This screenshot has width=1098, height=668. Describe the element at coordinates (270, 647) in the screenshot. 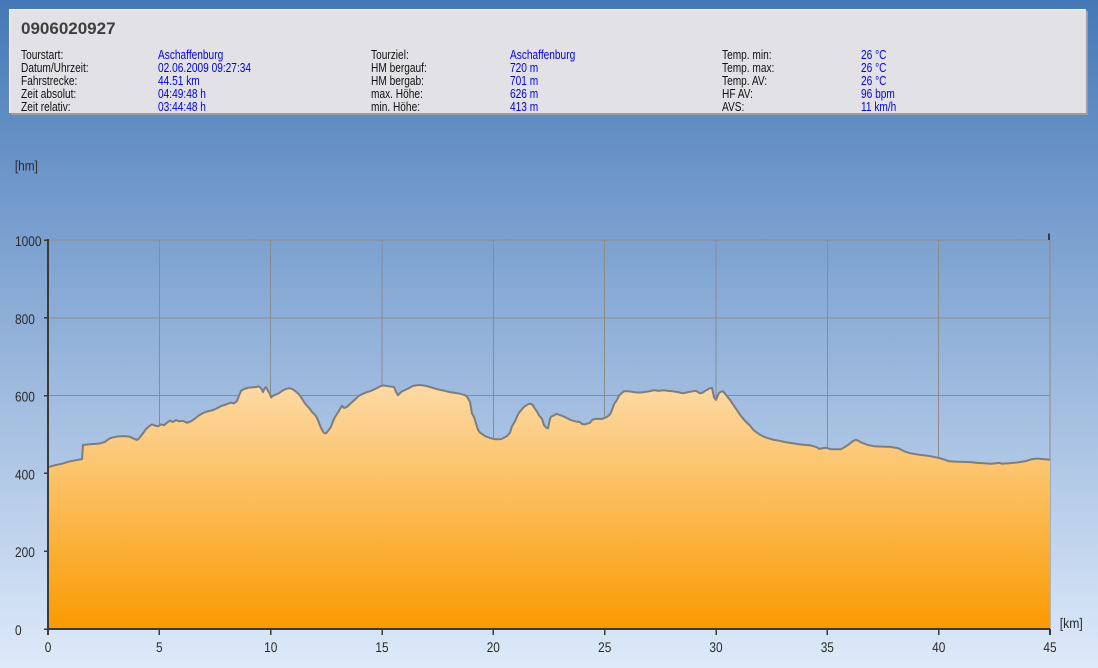

I see `svg-text: 10` at that location.